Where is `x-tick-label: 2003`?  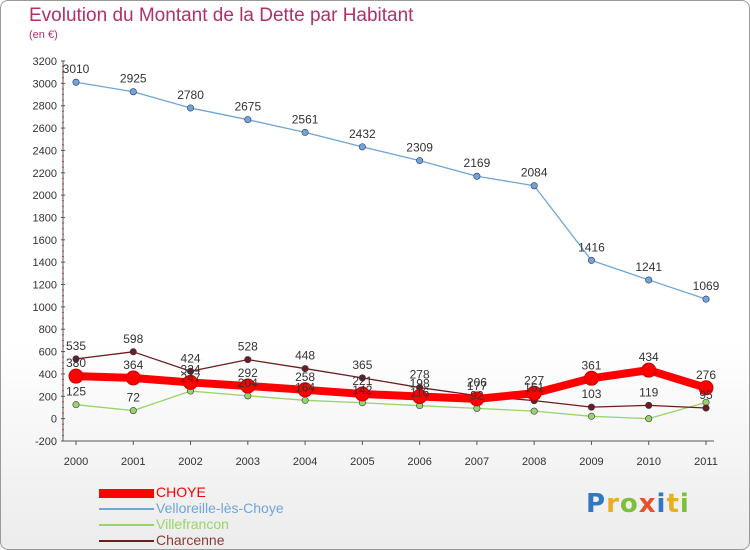 x-tick-label: 2003 is located at coordinates (248, 462).